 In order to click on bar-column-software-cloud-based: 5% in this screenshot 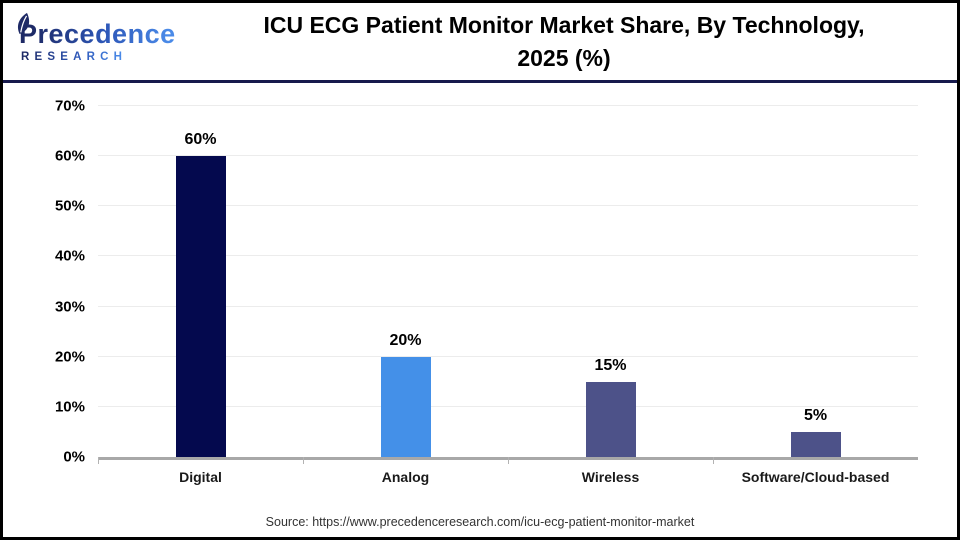, I will do `click(815, 281)`.